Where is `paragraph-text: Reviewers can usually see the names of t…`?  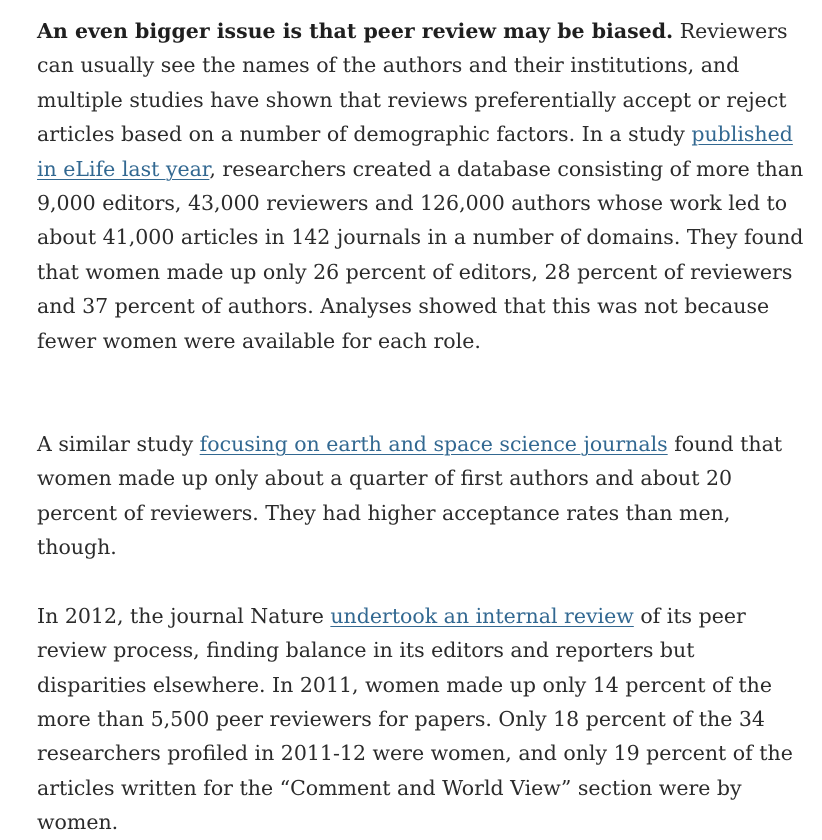
paragraph-text: Reviewers can usually see the names of t… is located at coordinates (412, 83).